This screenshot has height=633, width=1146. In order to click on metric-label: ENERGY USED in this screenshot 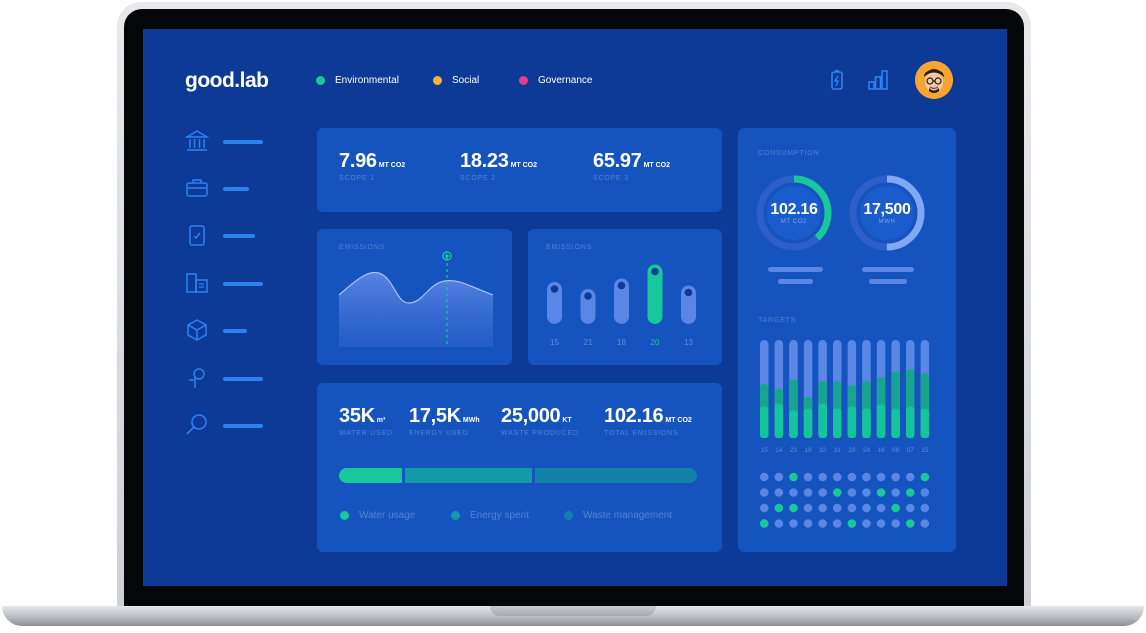, I will do `click(439, 433)`.